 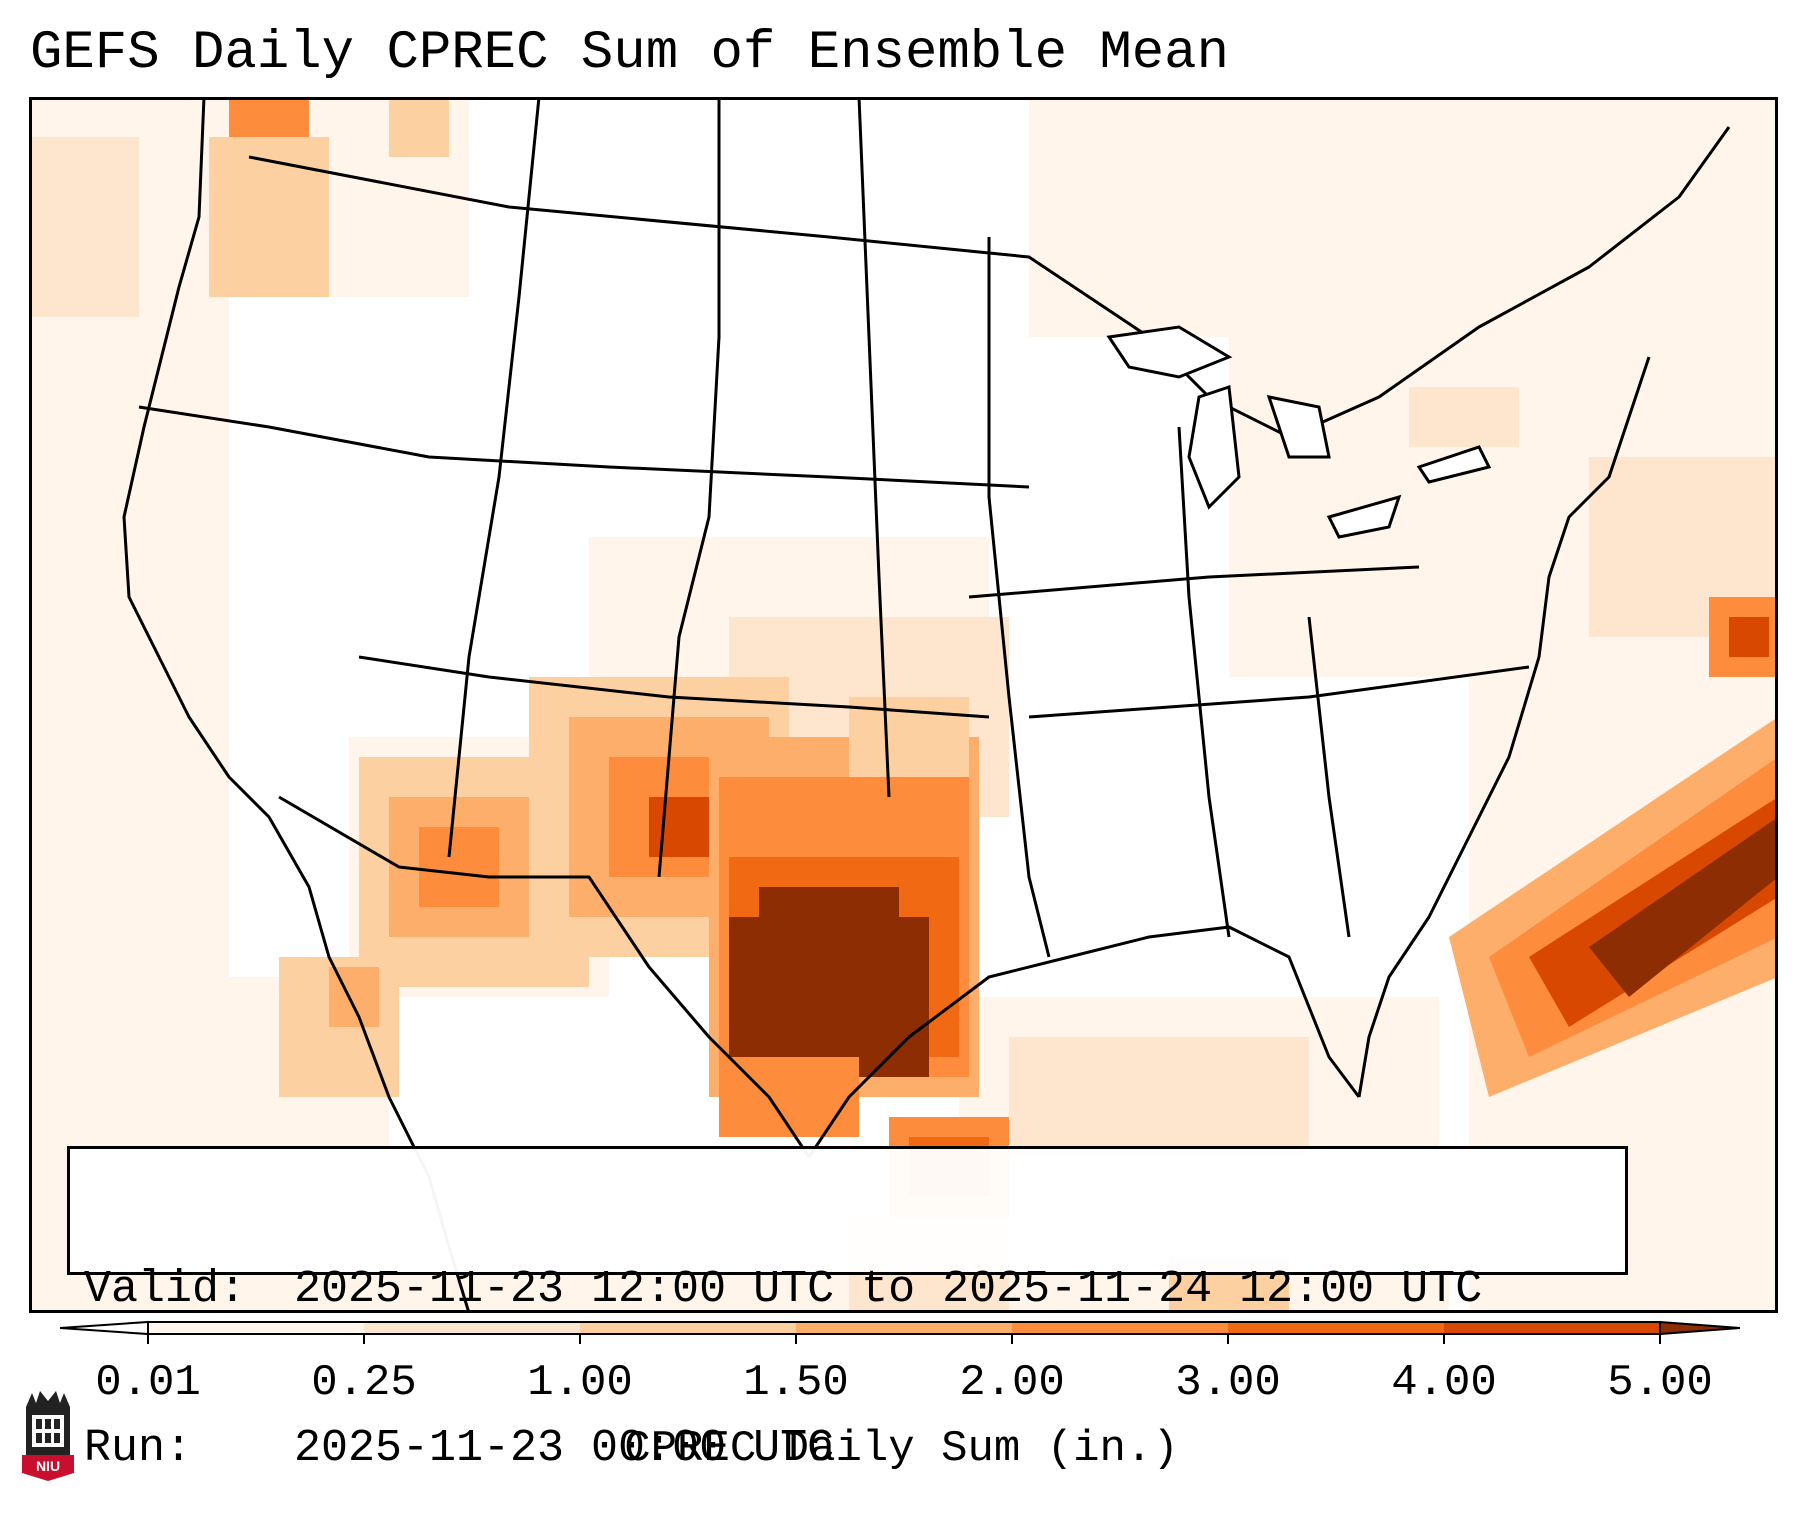 I want to click on run-row: Run: 2025-11-23 00:00 UTC, so click(x=854, y=1448).